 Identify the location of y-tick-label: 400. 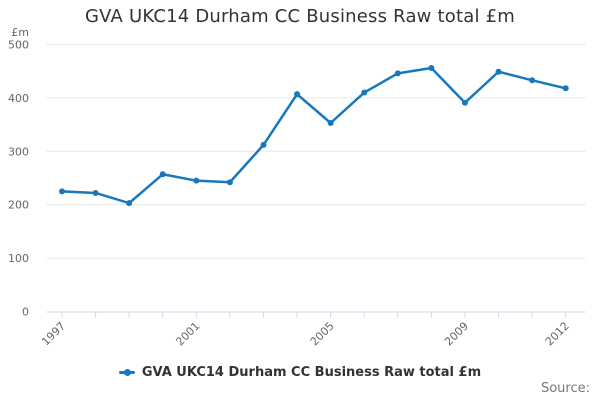
(18, 98).